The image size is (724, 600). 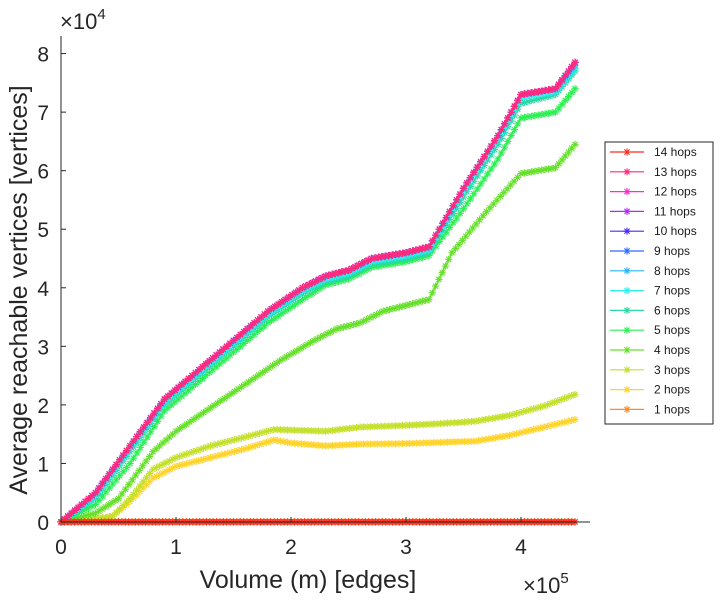 What do you see at coordinates (672, 409) in the screenshot?
I see `legend-label: 1 hops` at bounding box center [672, 409].